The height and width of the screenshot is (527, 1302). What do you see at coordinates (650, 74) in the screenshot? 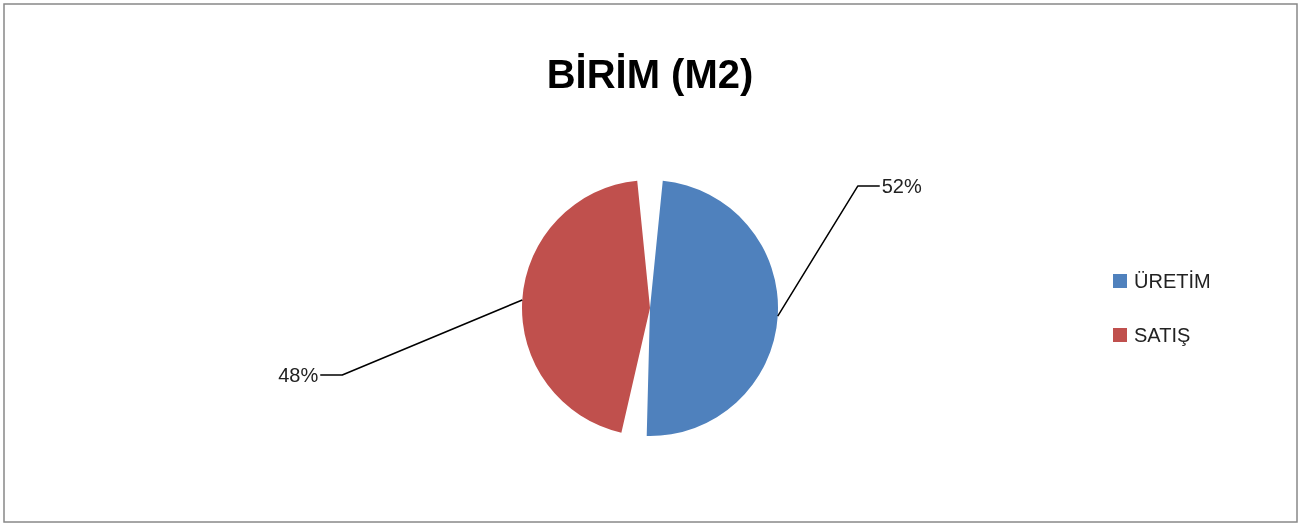
I see `chart-title: BİRİM (M2)` at bounding box center [650, 74].